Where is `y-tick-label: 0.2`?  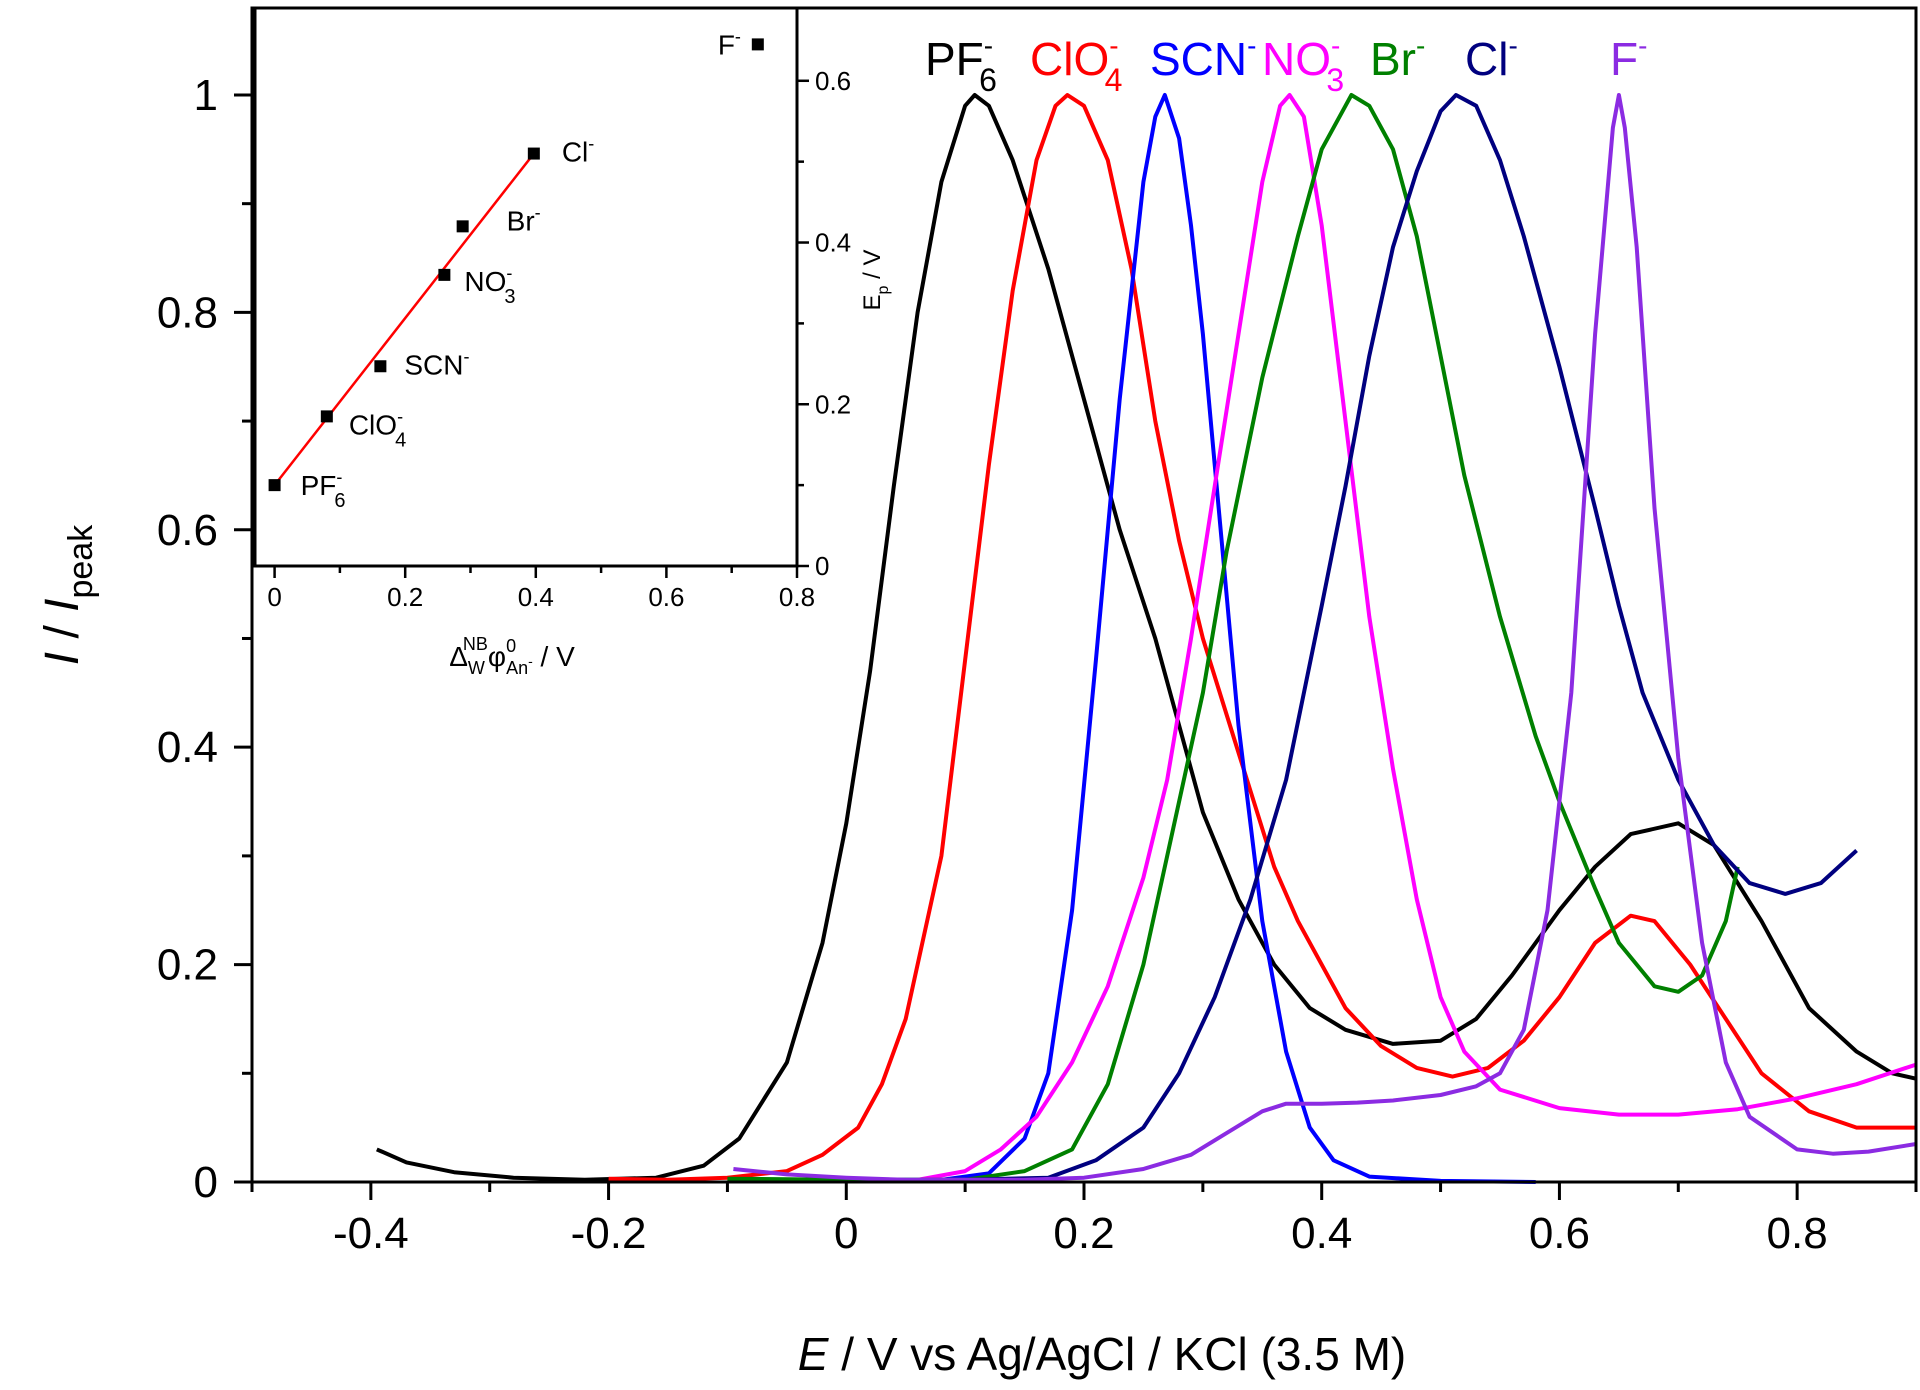 y-tick-label: 0.2 is located at coordinates (187, 965).